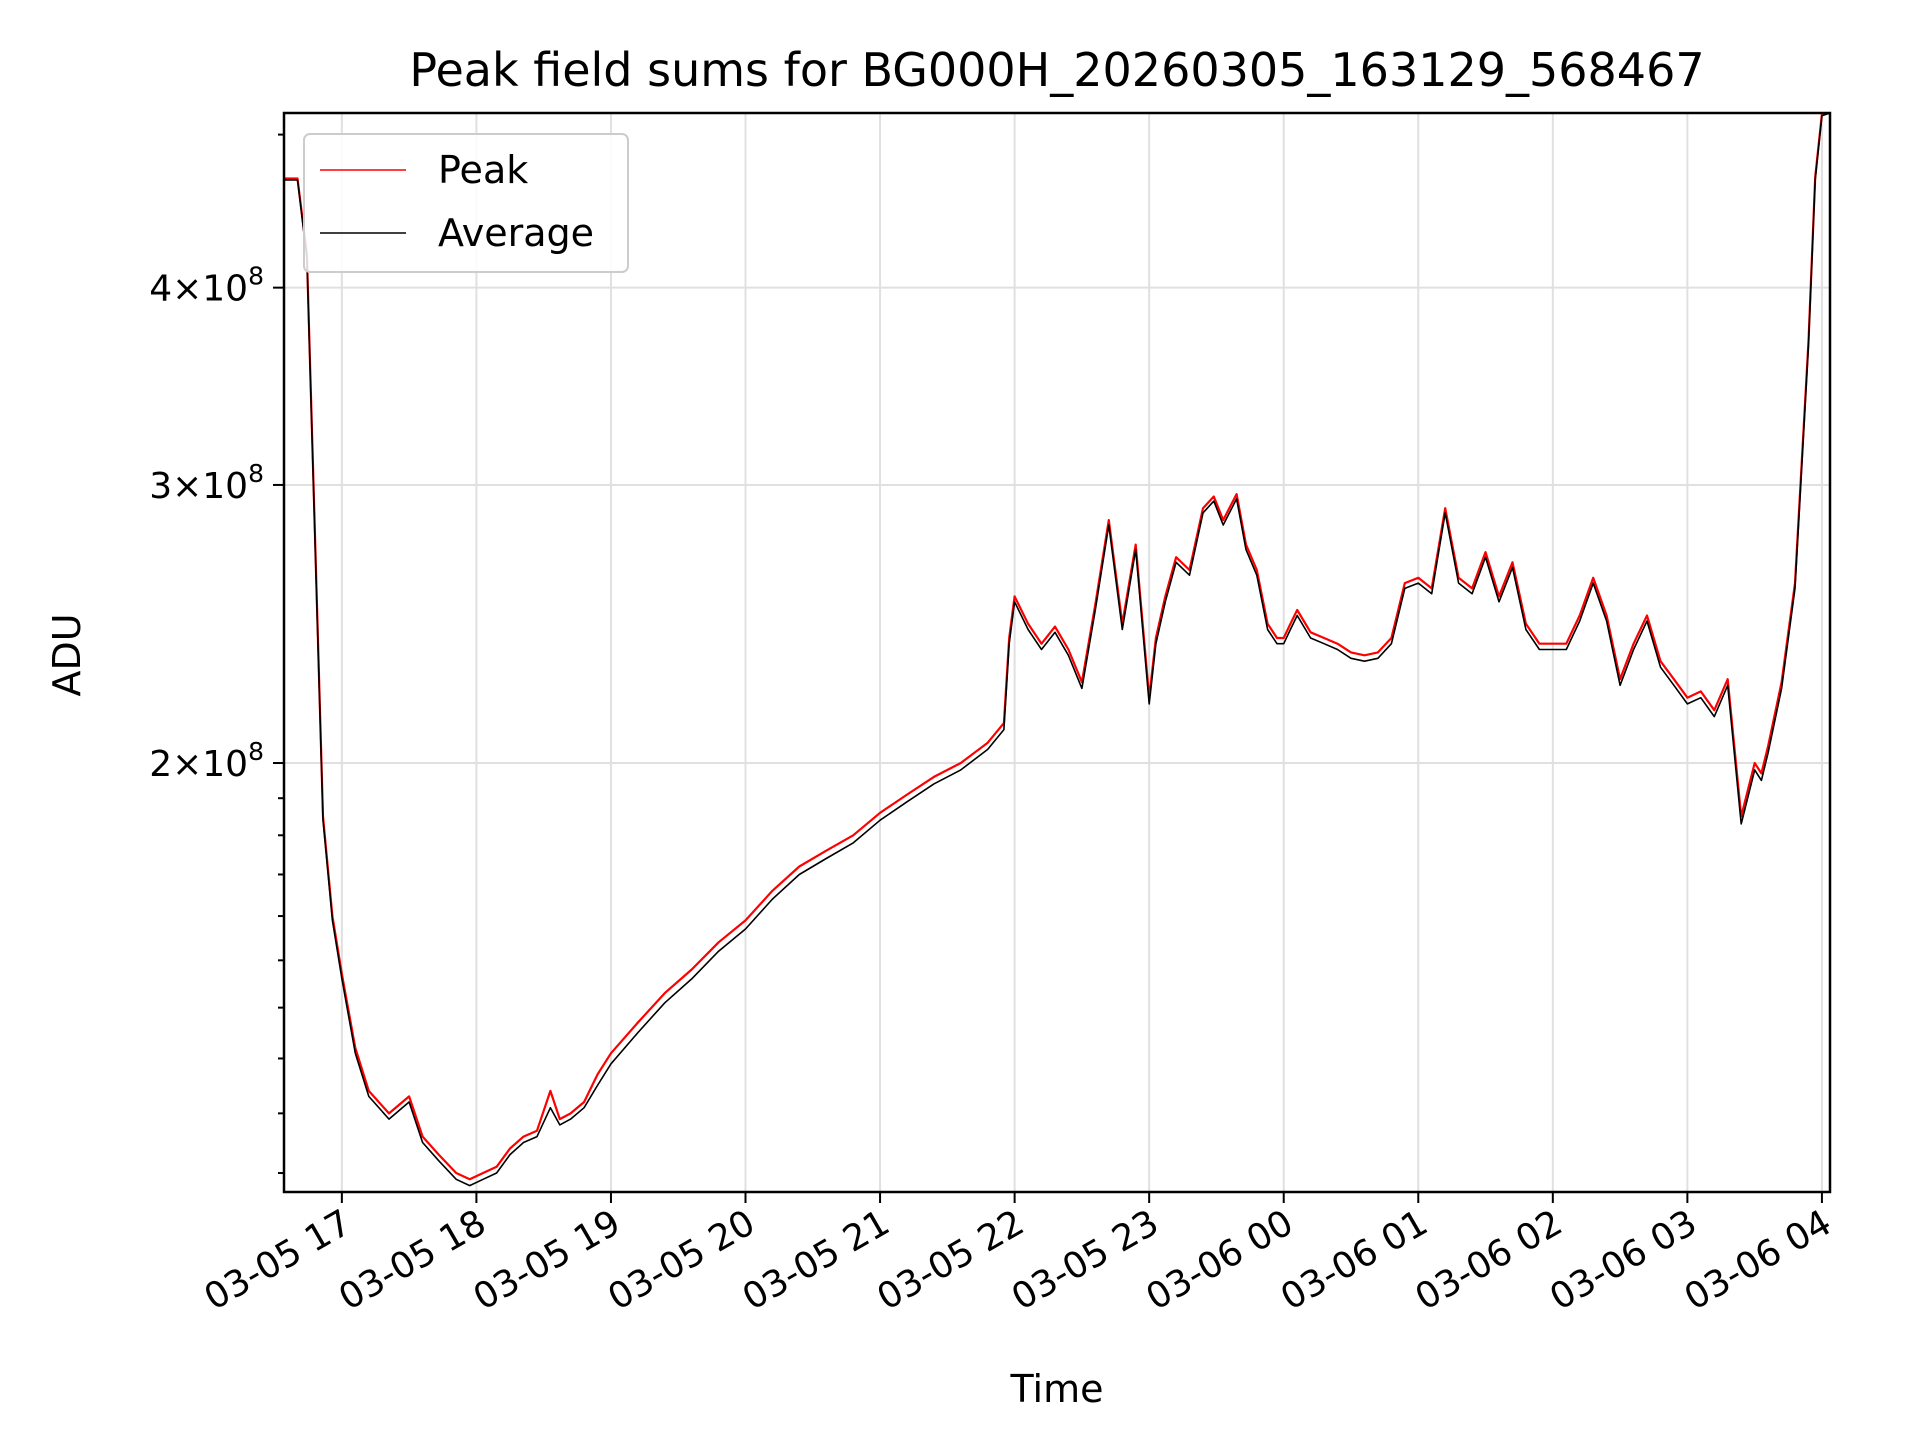 The image size is (1920, 1440). I want to click on x-axis-label: Time, so click(1057, 1389).